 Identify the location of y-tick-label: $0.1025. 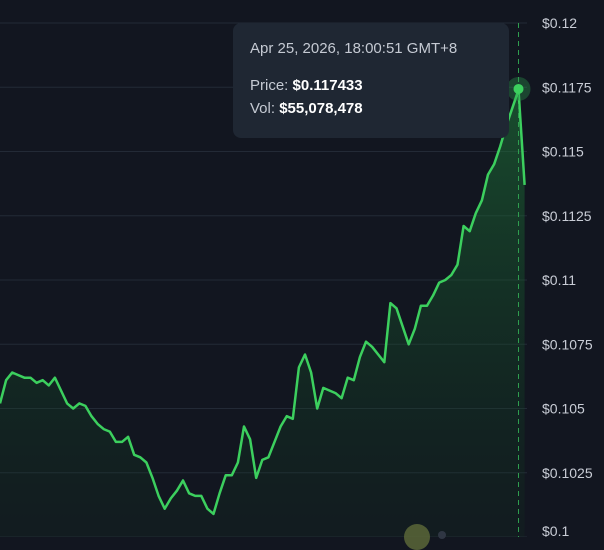
(567, 473).